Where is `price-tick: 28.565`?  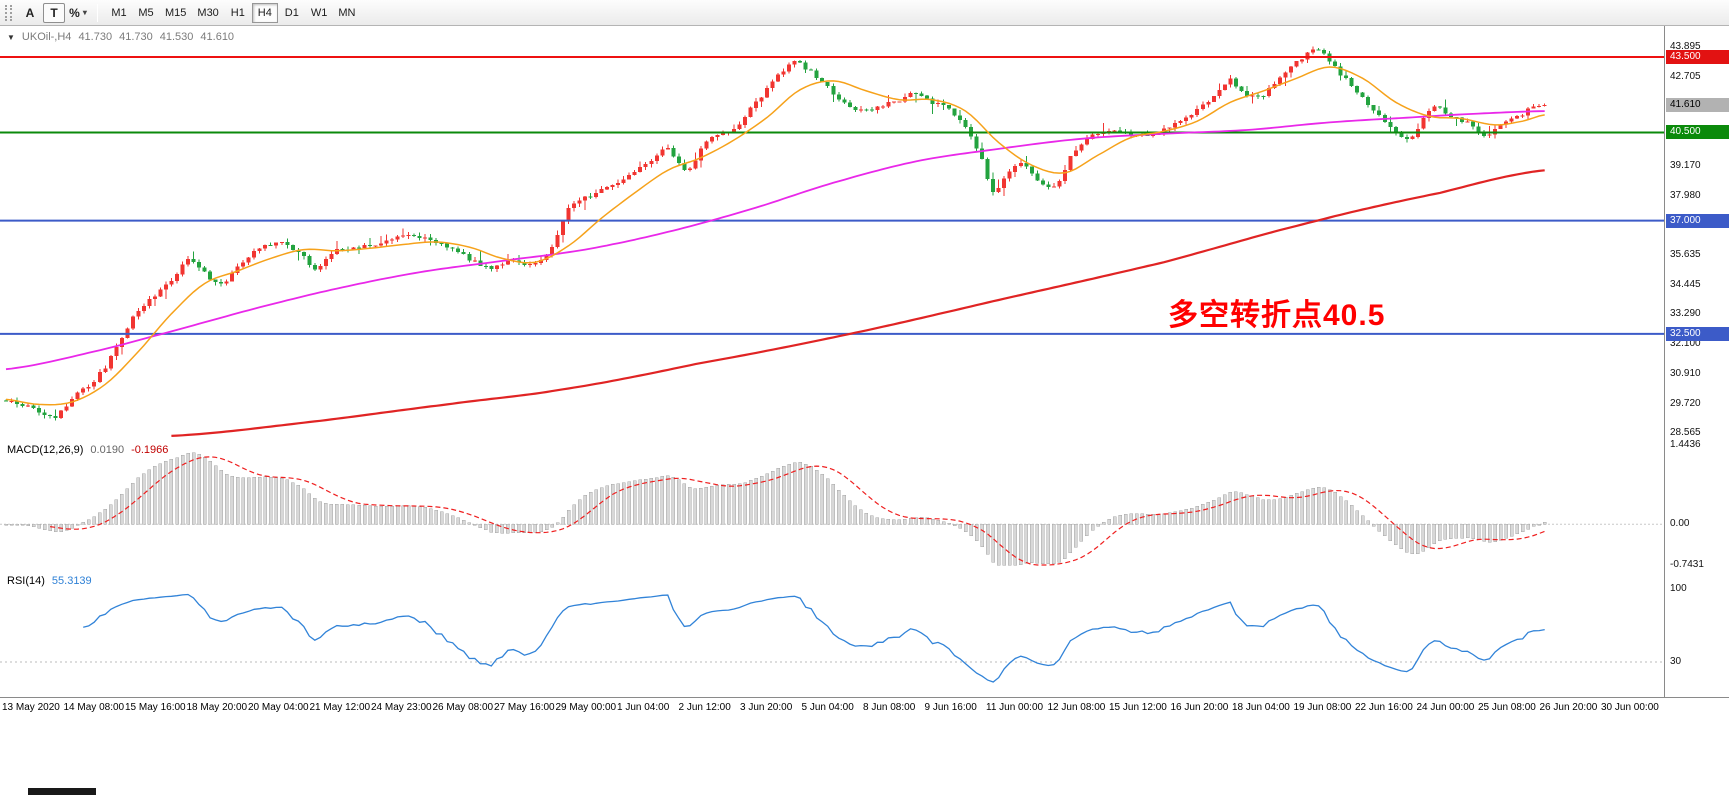
price-tick: 28.565 is located at coordinates (1685, 432).